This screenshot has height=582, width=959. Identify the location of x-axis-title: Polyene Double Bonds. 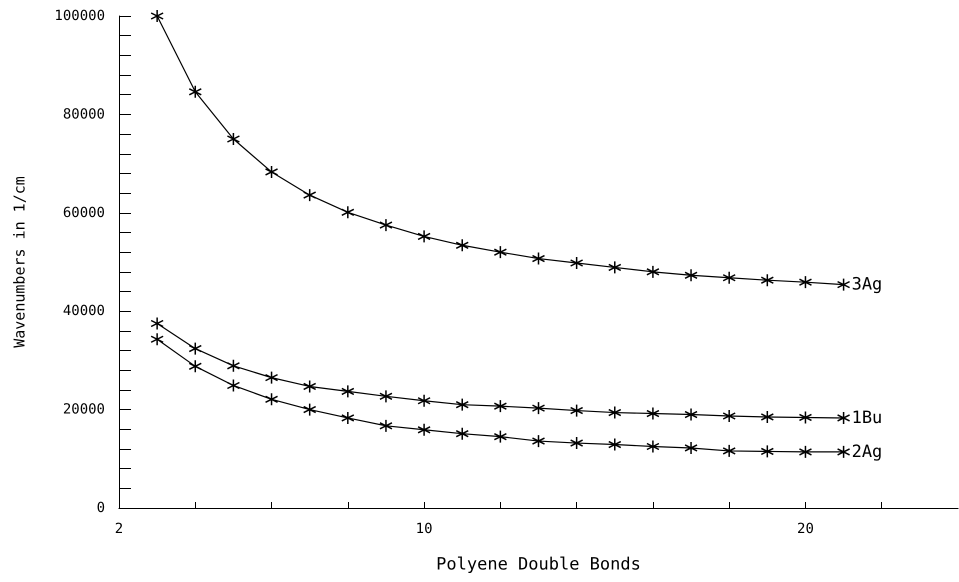
(538, 564).